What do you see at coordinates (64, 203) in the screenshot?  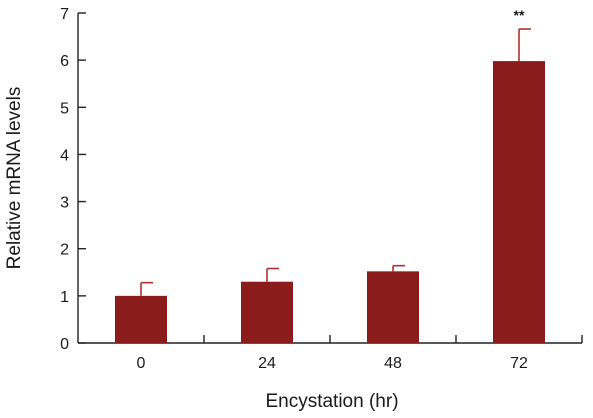 I see `y-tick-label: 3` at bounding box center [64, 203].